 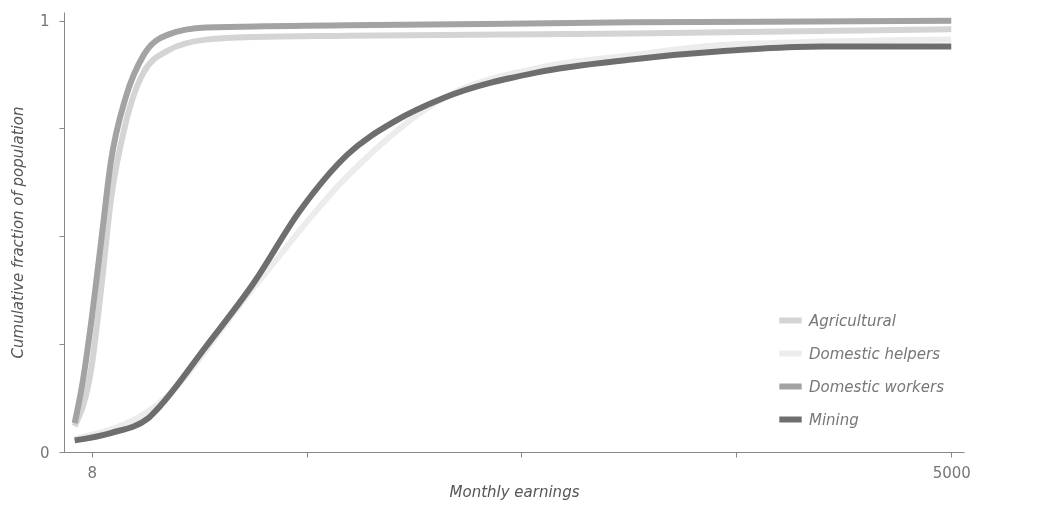 I want to click on y-tick-label: 1, so click(x=44, y=21).